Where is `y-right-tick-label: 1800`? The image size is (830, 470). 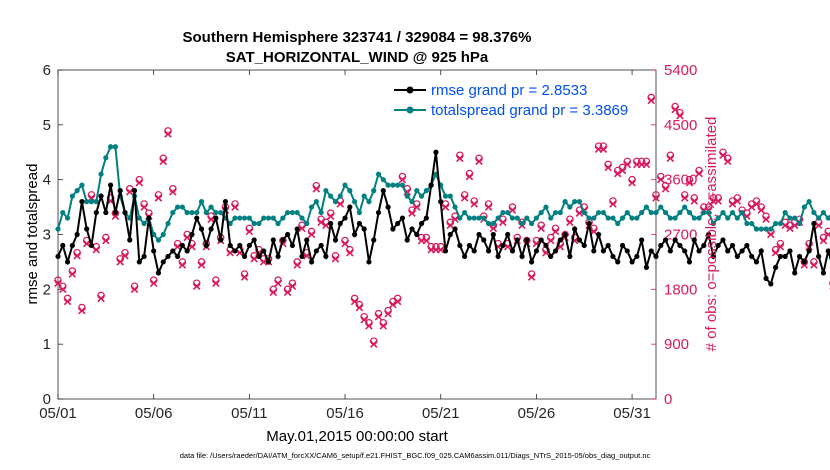 y-right-tick-label: 1800 is located at coordinates (680, 289).